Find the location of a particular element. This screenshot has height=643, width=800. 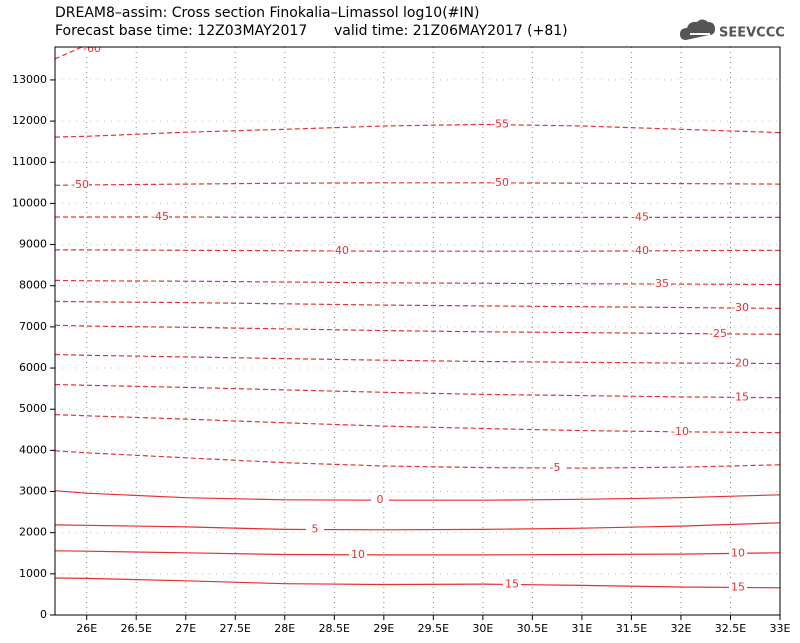

y-tick-label: 2000 is located at coordinates (33, 532).